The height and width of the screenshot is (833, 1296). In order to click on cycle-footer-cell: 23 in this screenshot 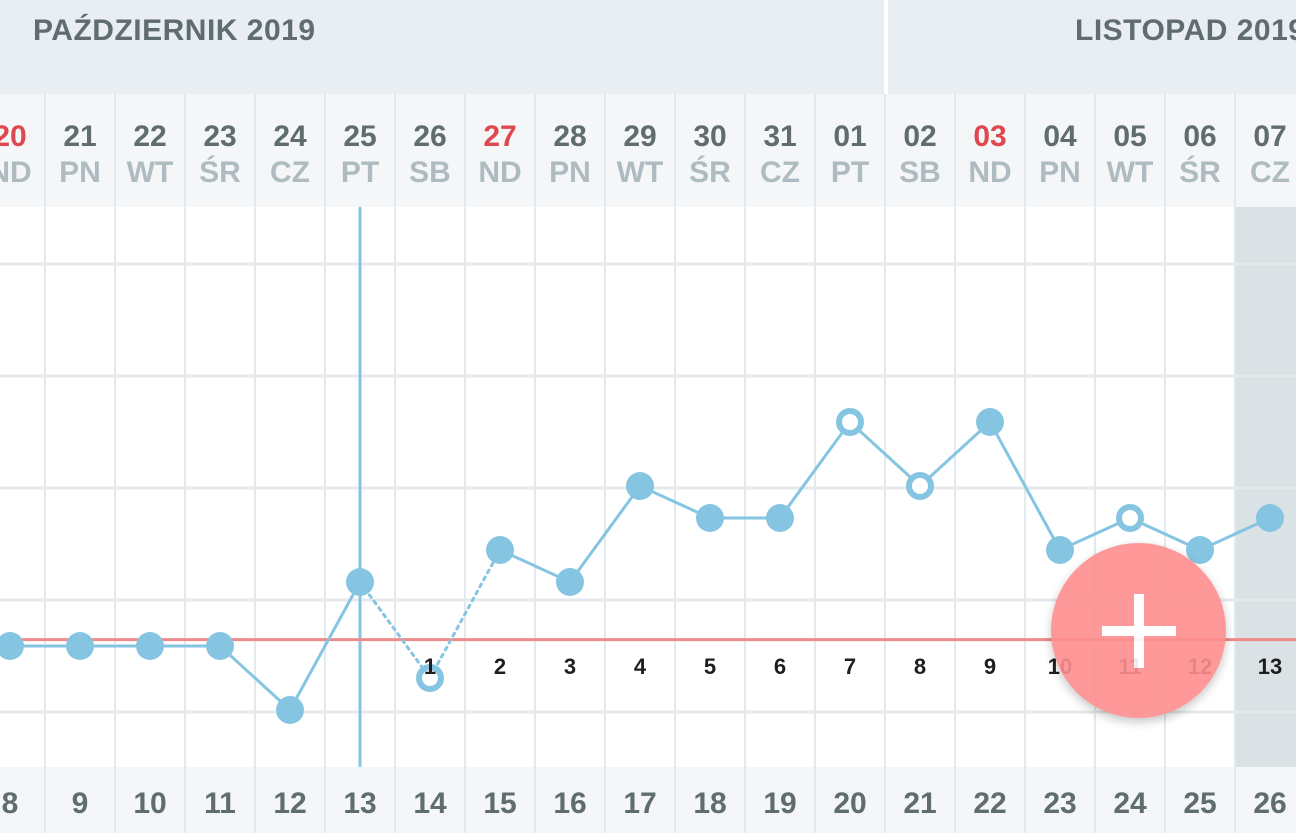, I will do `click(1060, 800)`.